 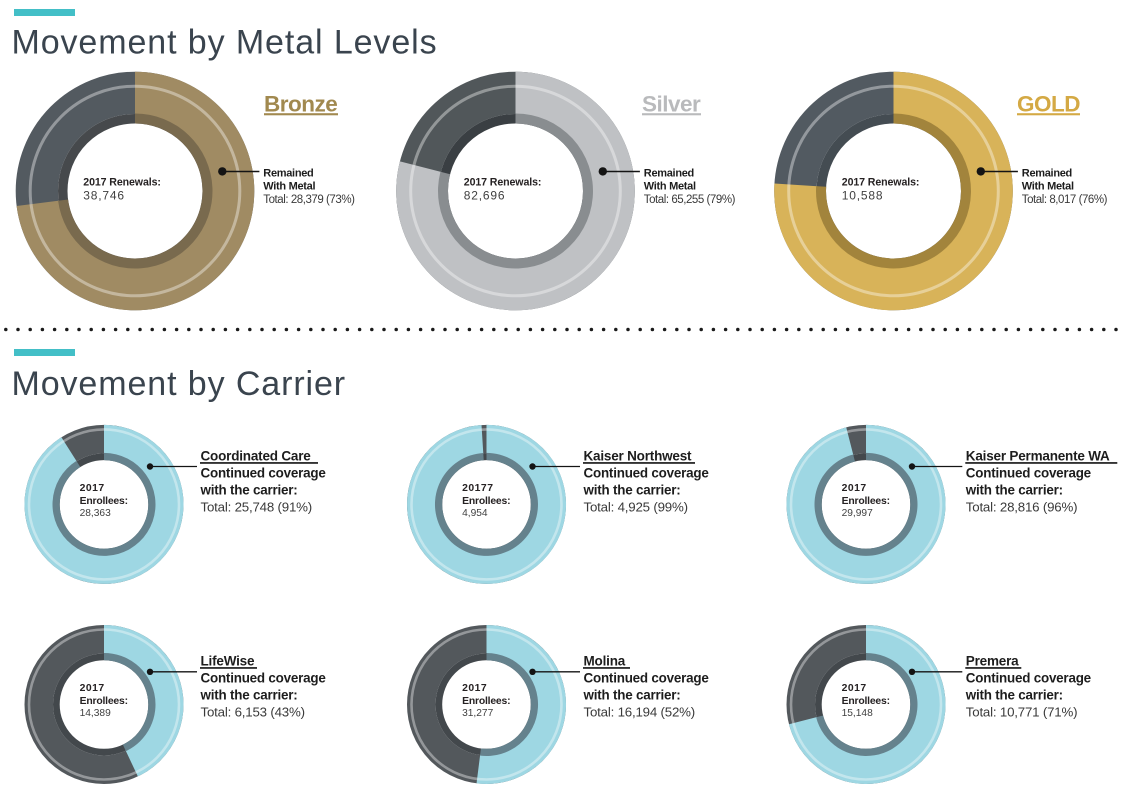 I want to click on svg-text: Total: 4,925 (99%), so click(x=636, y=507).